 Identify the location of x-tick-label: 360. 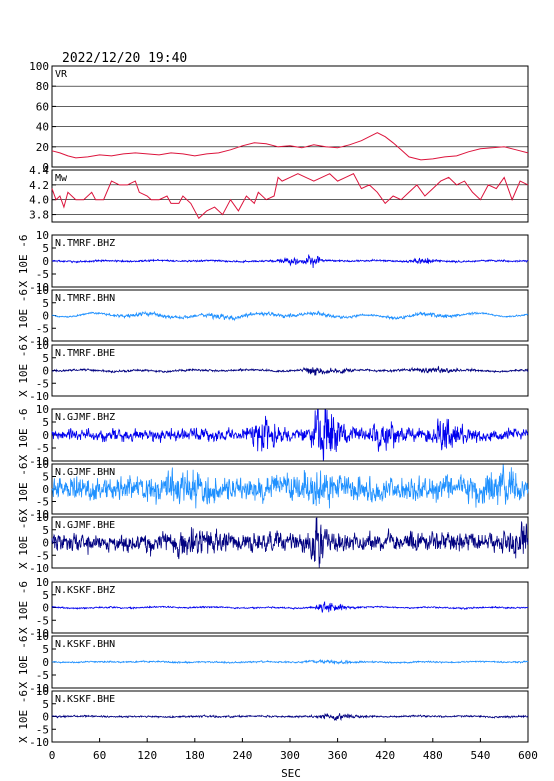
(338, 755).